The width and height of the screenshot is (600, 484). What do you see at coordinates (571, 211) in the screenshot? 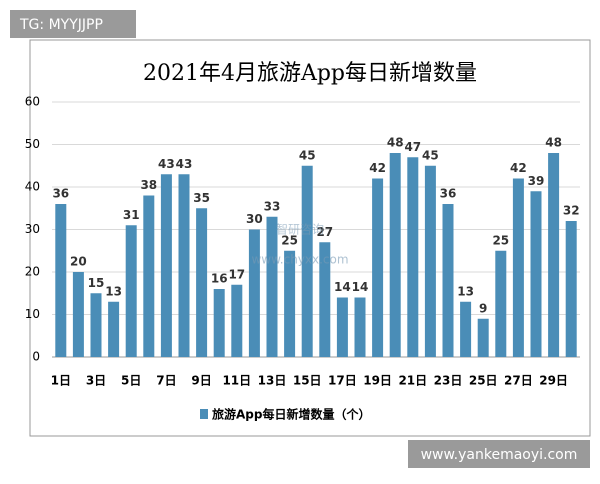
I see `data-label: 32` at bounding box center [571, 211].